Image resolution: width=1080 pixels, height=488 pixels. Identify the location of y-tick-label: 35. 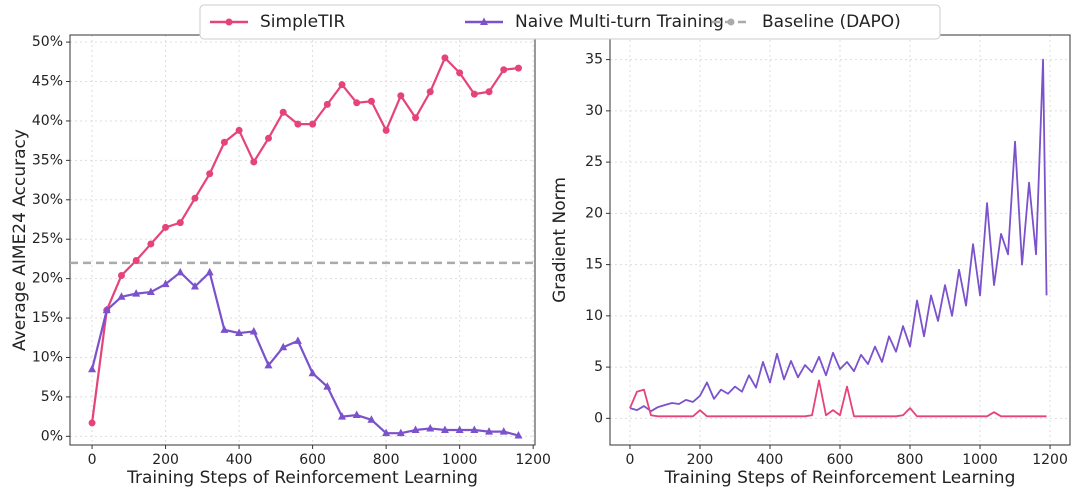
(594, 60).